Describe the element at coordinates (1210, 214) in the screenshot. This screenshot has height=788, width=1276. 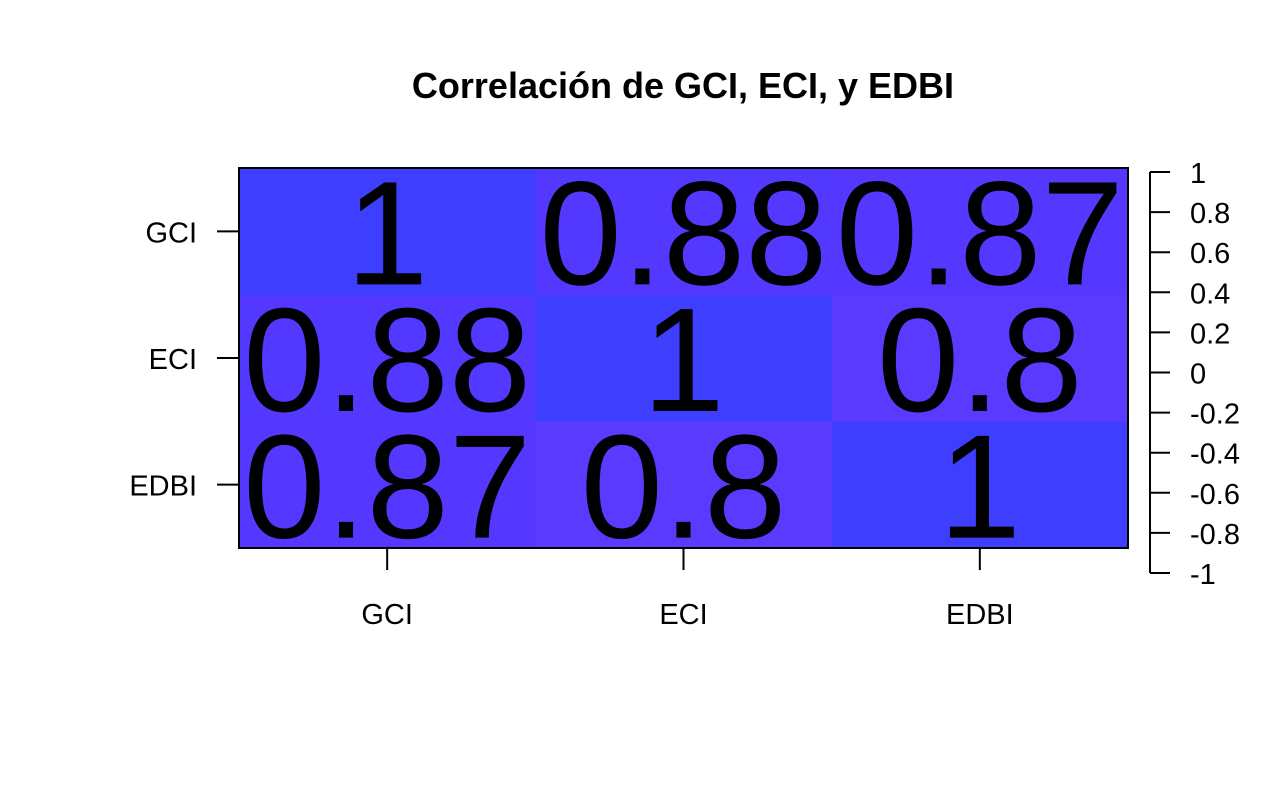
I see `colorbar-tick-label: 0.8` at that location.